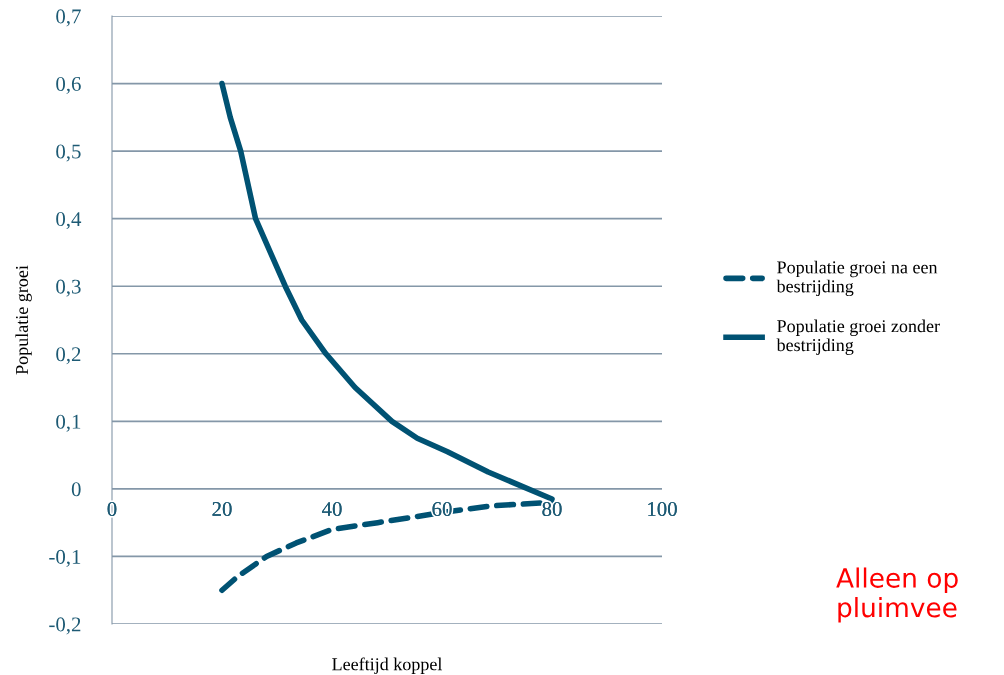 The height and width of the screenshot is (675, 1004). Describe the element at coordinates (23, 320) in the screenshot. I see `y-axis-title: Populatie groei` at that location.